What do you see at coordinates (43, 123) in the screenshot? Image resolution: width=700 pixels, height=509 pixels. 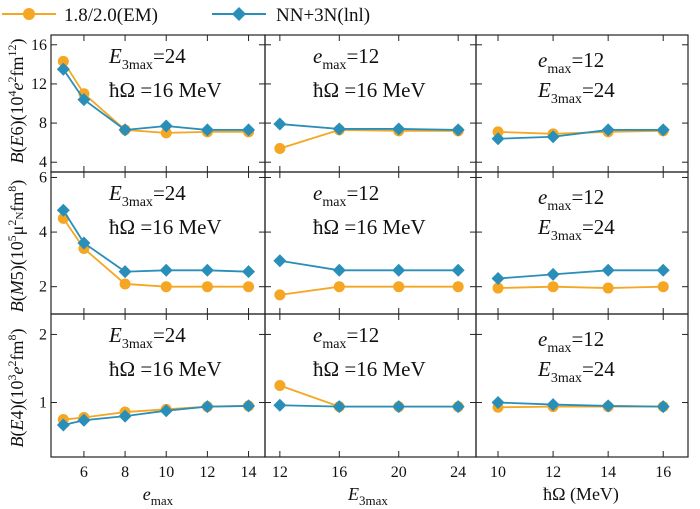 I see `y-tick-label: 8` at bounding box center [43, 123].